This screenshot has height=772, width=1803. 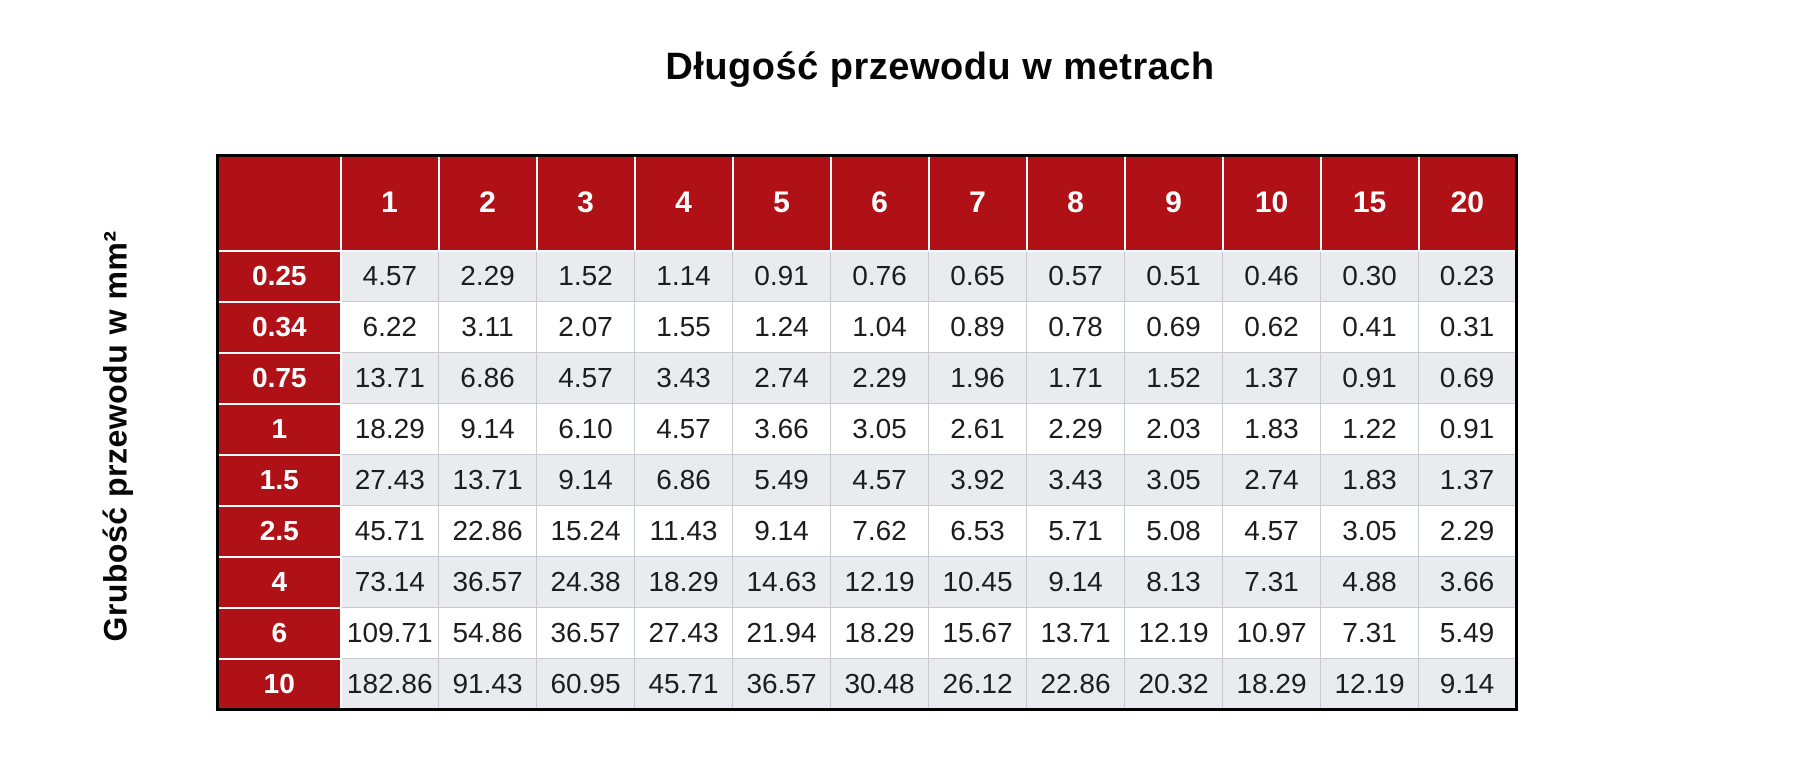 I want to click on value-cell: 73.14, so click(x=389, y=582).